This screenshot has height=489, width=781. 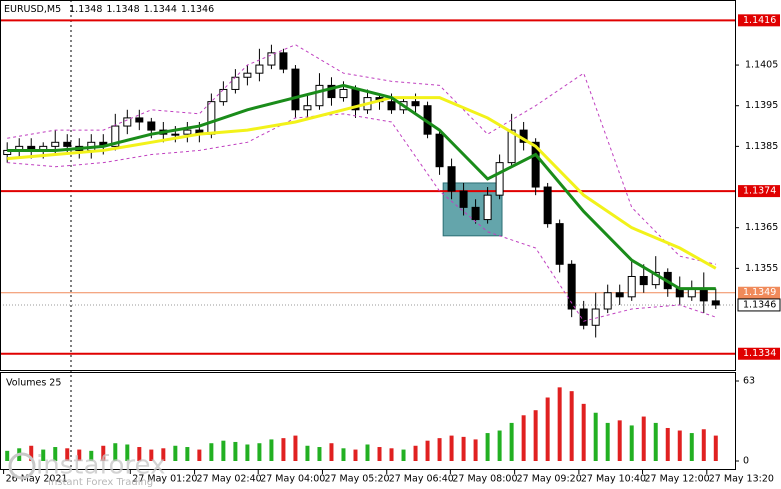 What do you see at coordinates (32, 9) in the screenshot?
I see `symbol: EURUSD,M5` at bounding box center [32, 9].